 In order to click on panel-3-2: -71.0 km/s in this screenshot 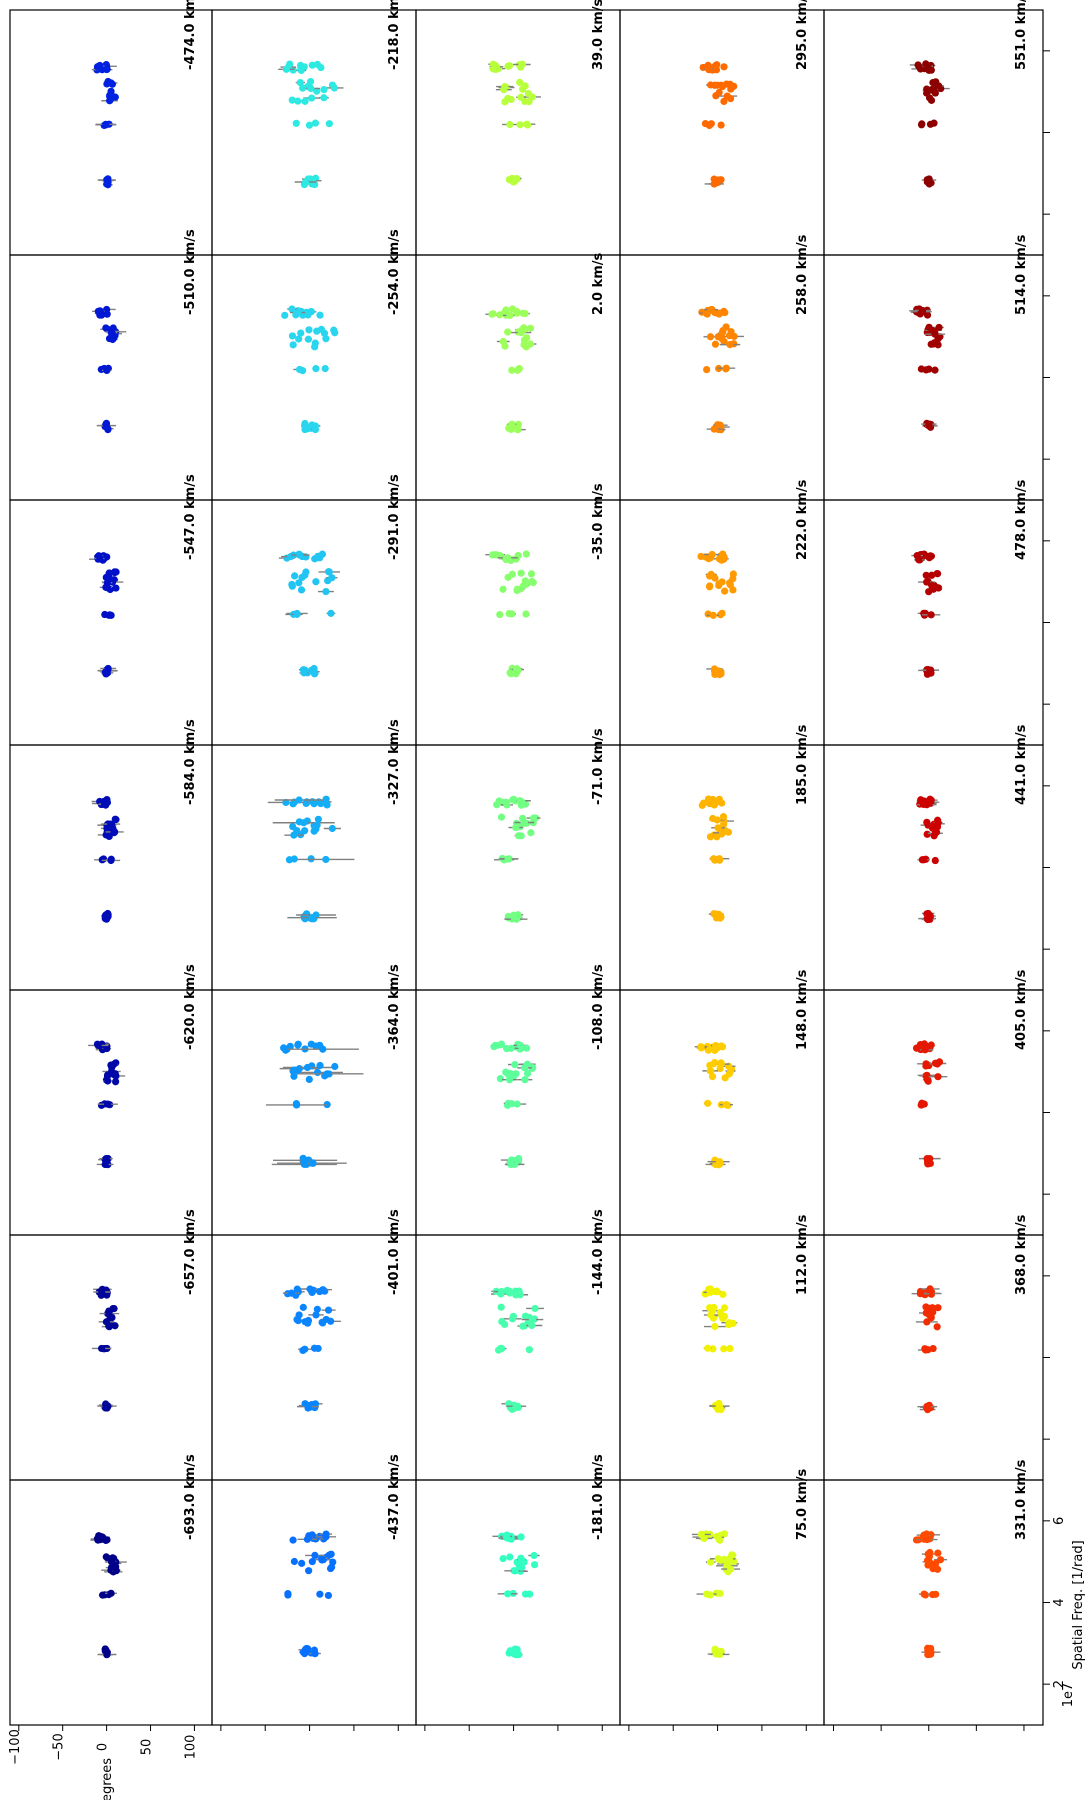, I will do `click(518, 859)`.